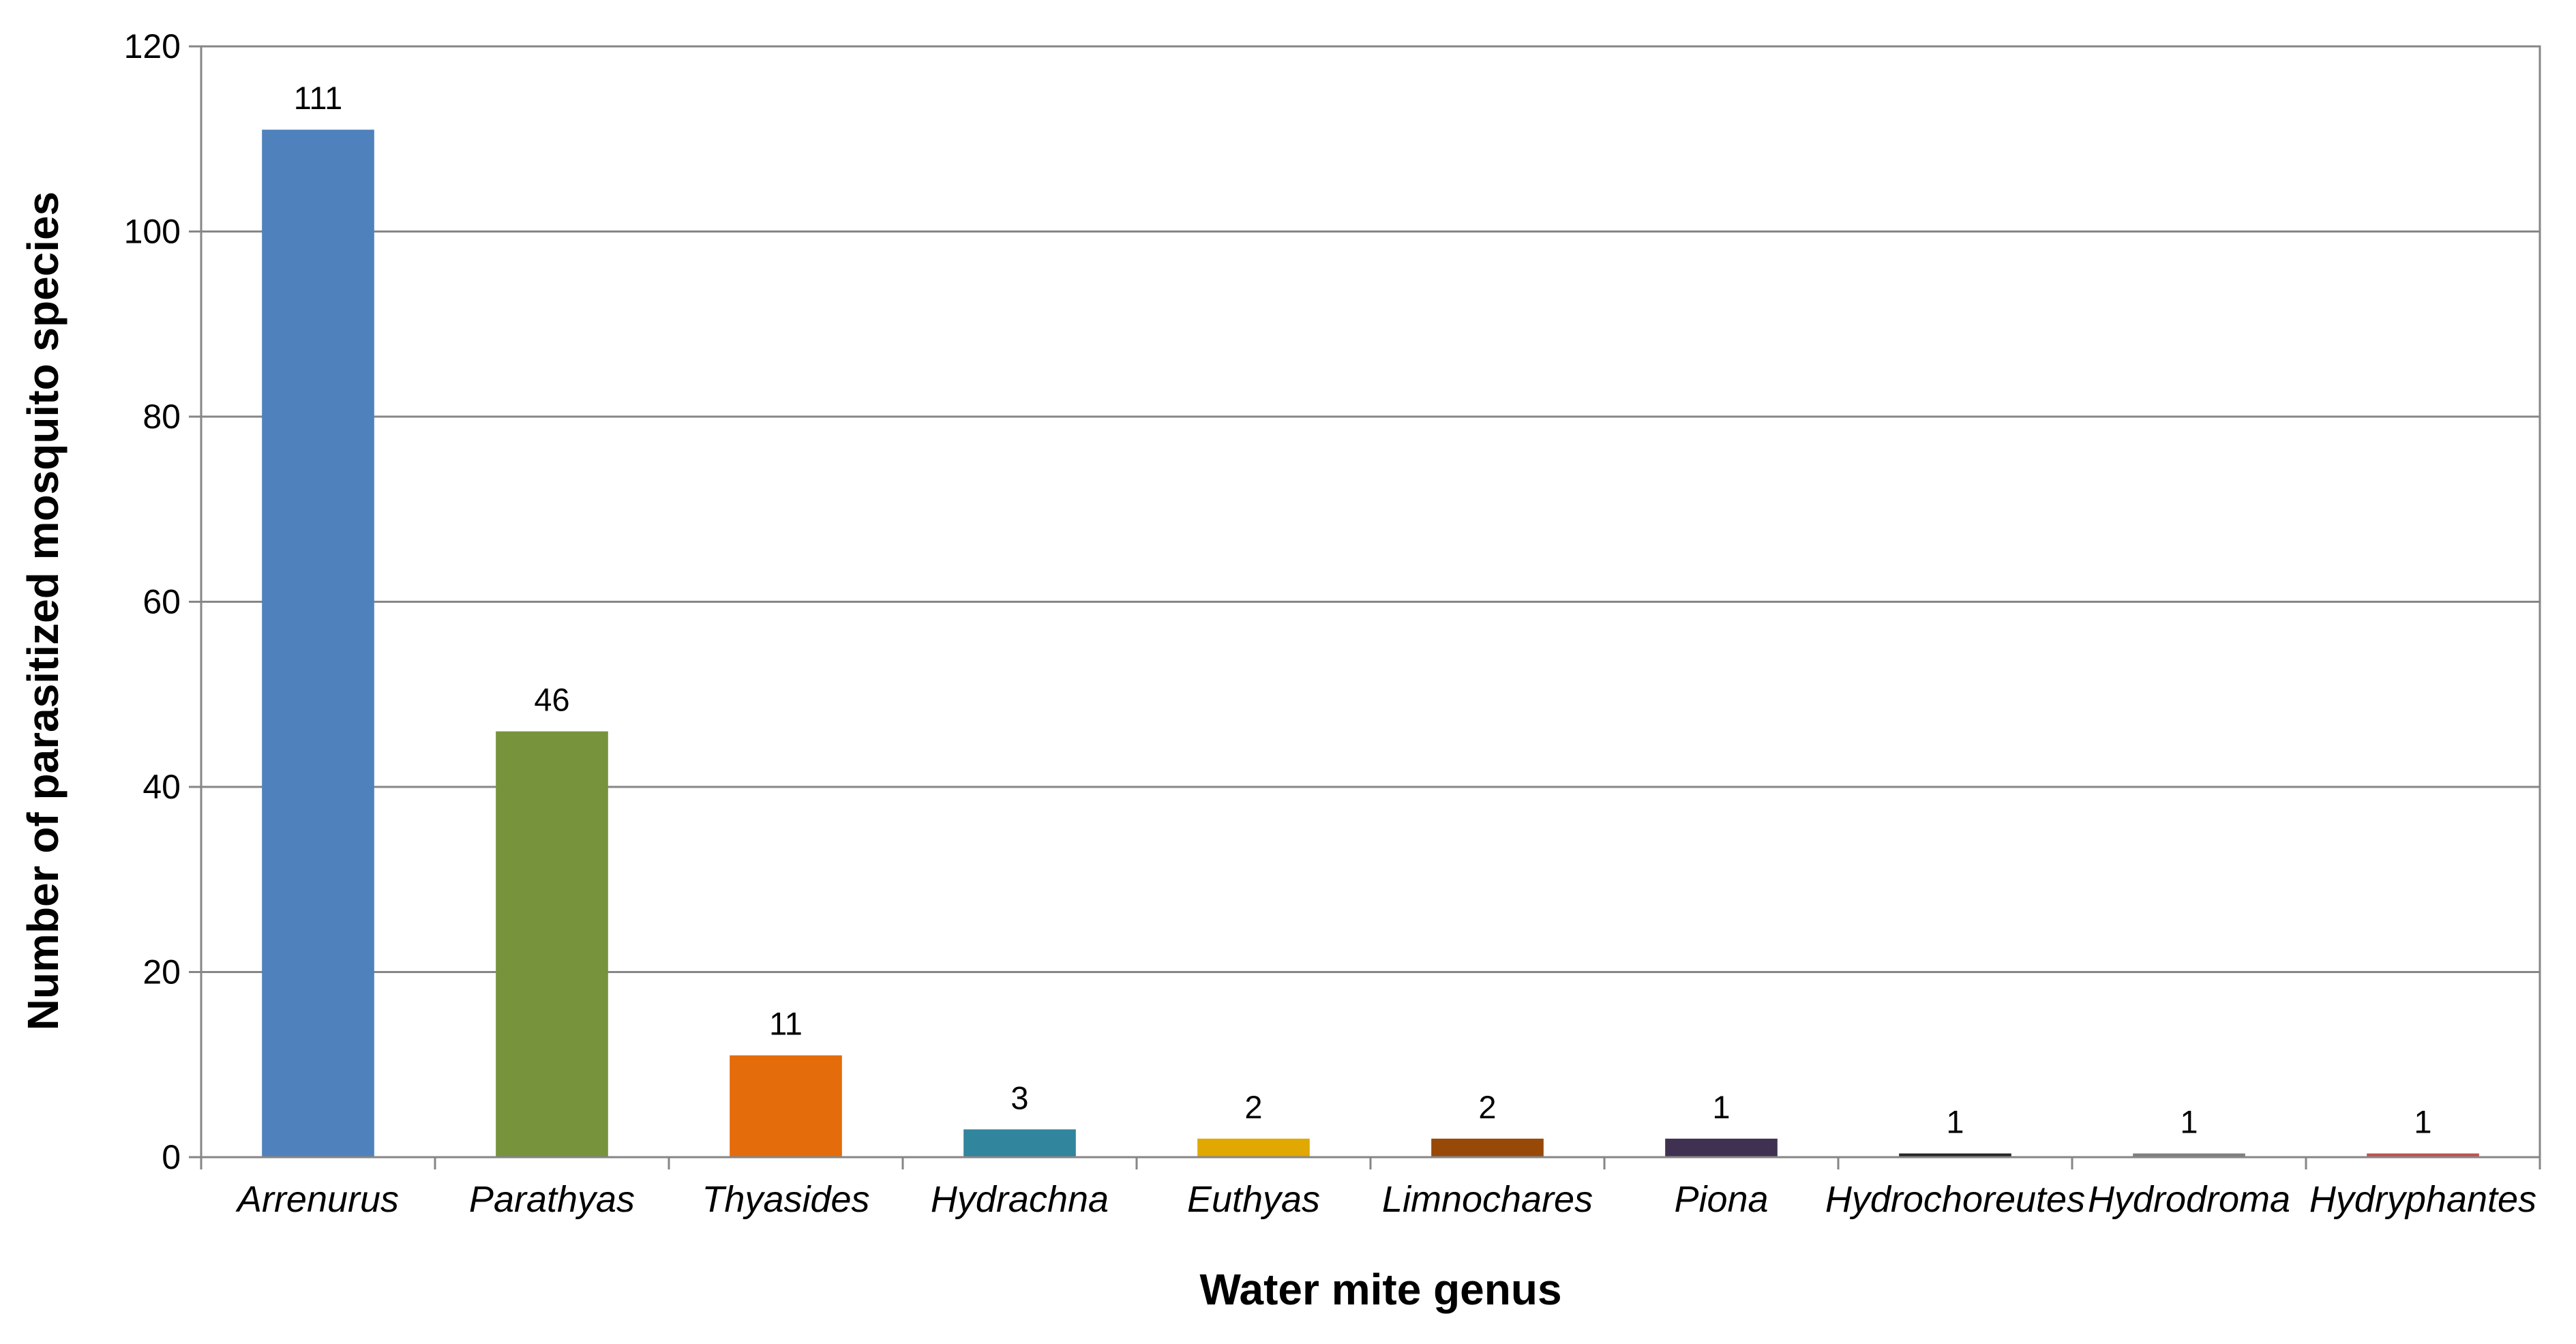  I want to click on data-label: 46, so click(551, 700).